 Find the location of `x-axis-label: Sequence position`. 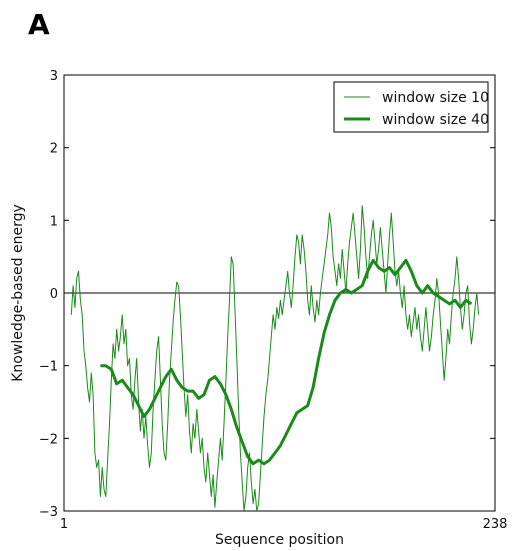

x-axis-label: Sequence position is located at coordinates (279, 540).